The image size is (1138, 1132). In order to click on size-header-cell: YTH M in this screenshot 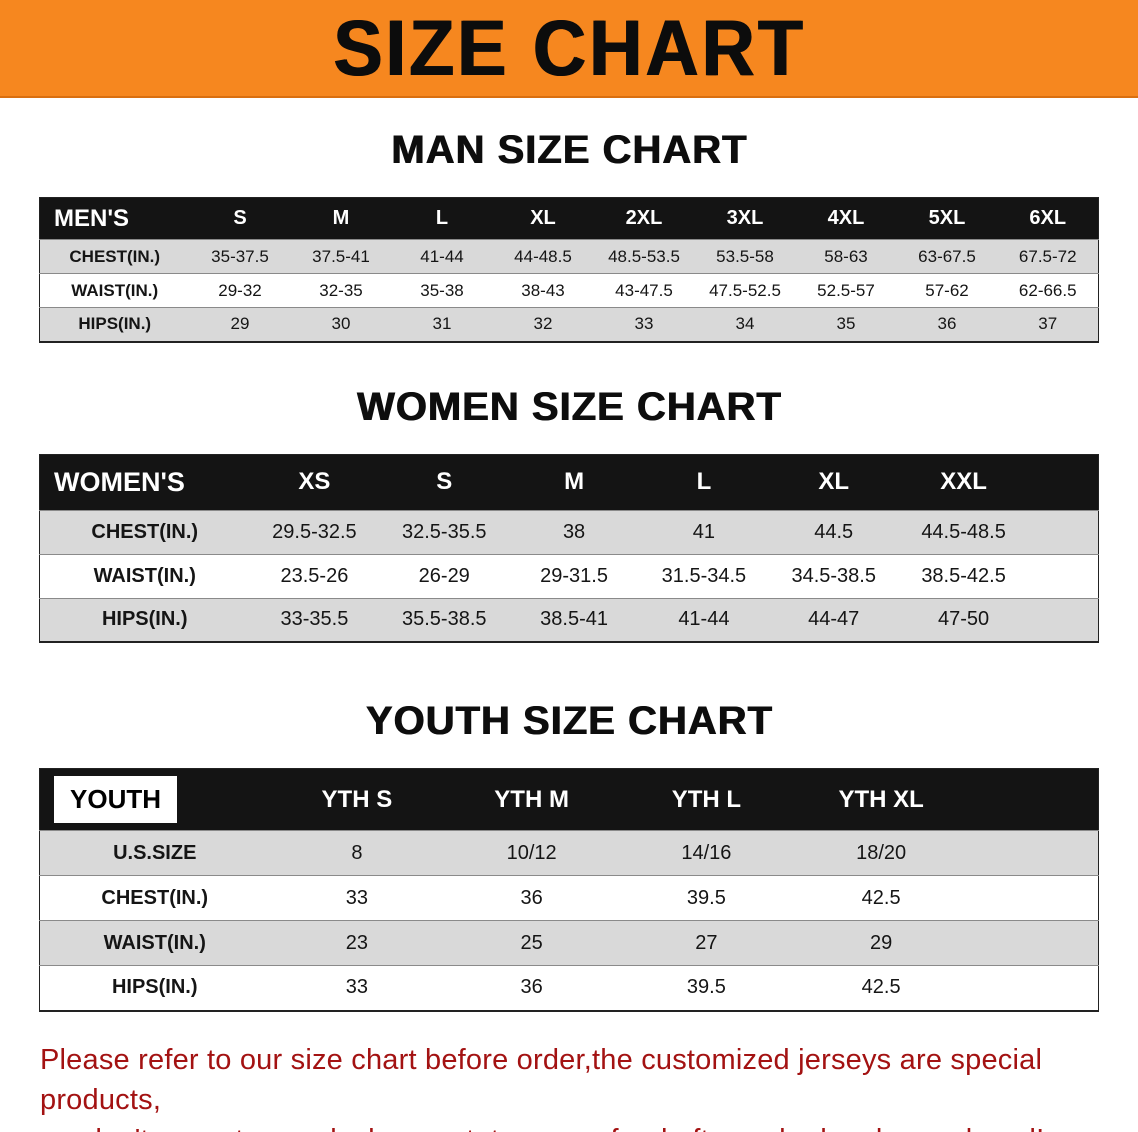, I will do `click(531, 799)`.